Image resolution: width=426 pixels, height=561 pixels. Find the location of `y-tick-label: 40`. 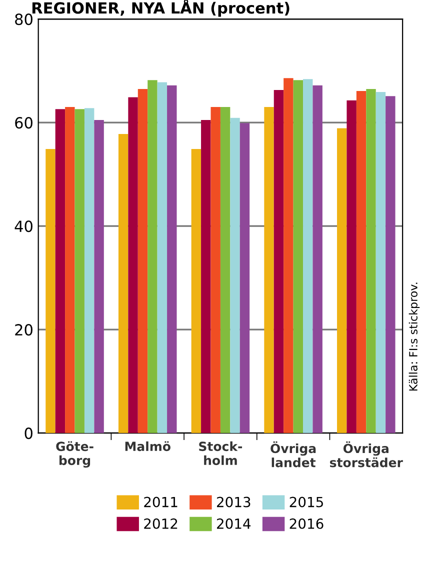

y-tick-label: 40 is located at coordinates (23, 226).